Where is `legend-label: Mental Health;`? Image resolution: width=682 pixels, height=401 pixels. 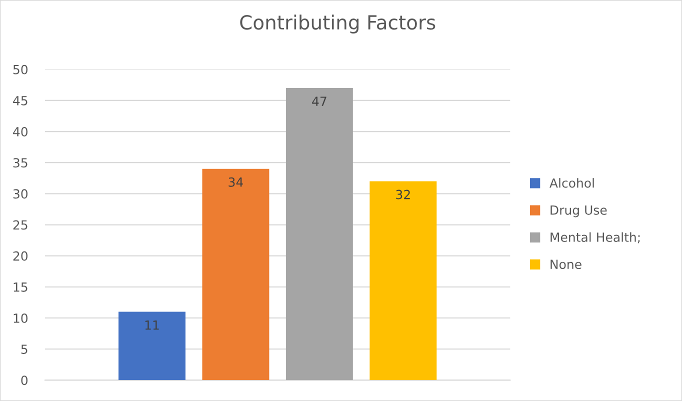 legend-label: Mental Health; is located at coordinates (595, 238).